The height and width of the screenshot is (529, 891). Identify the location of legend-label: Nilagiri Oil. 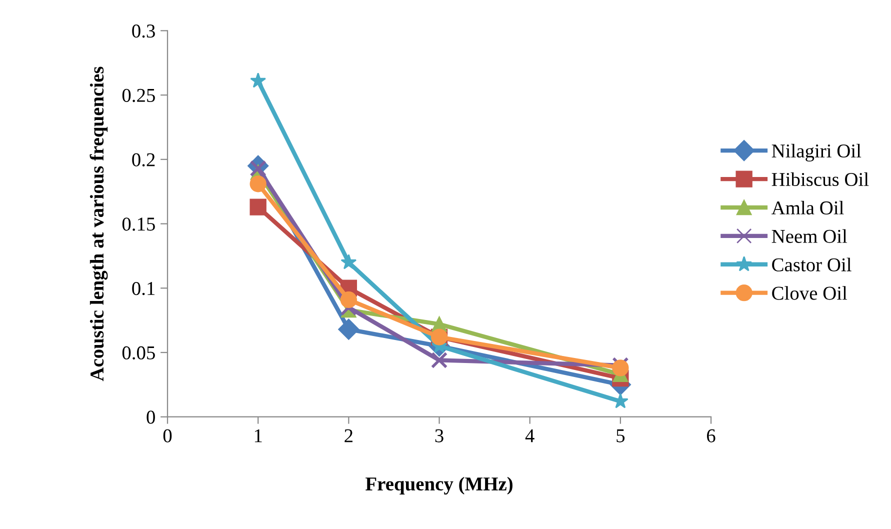
(817, 153).